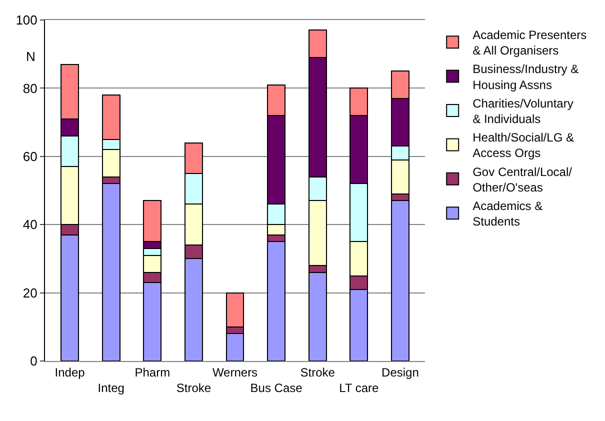 The height and width of the screenshot is (421, 605). Describe the element at coordinates (30, 156) in the screenshot. I see `y-tick-label: 60` at that location.